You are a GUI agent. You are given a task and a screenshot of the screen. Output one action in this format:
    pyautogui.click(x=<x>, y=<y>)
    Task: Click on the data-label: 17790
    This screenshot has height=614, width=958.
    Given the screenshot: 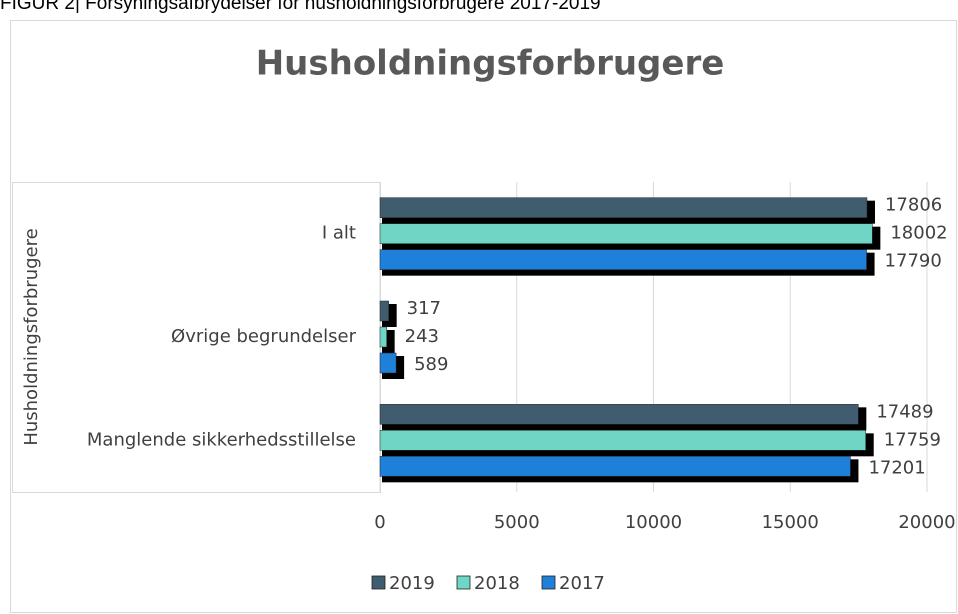 What is the action you would take?
    pyautogui.click(x=913, y=261)
    